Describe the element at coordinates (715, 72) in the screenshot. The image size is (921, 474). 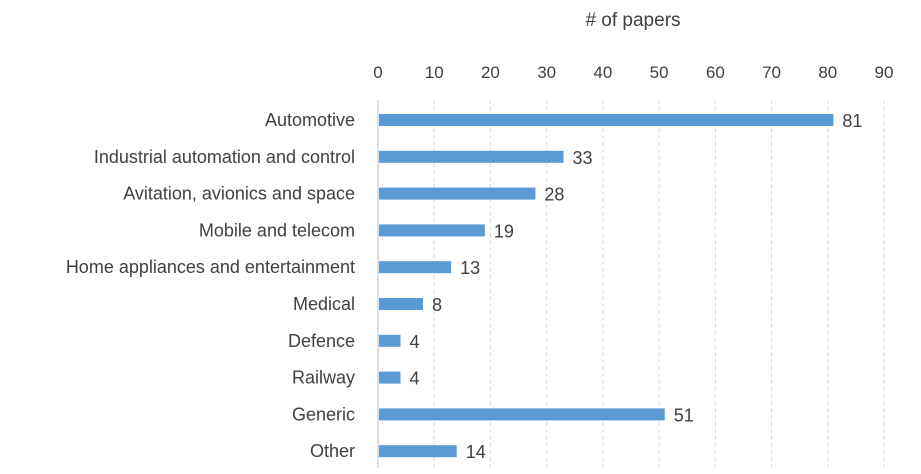
I see `x-tick-label: 60` at that location.